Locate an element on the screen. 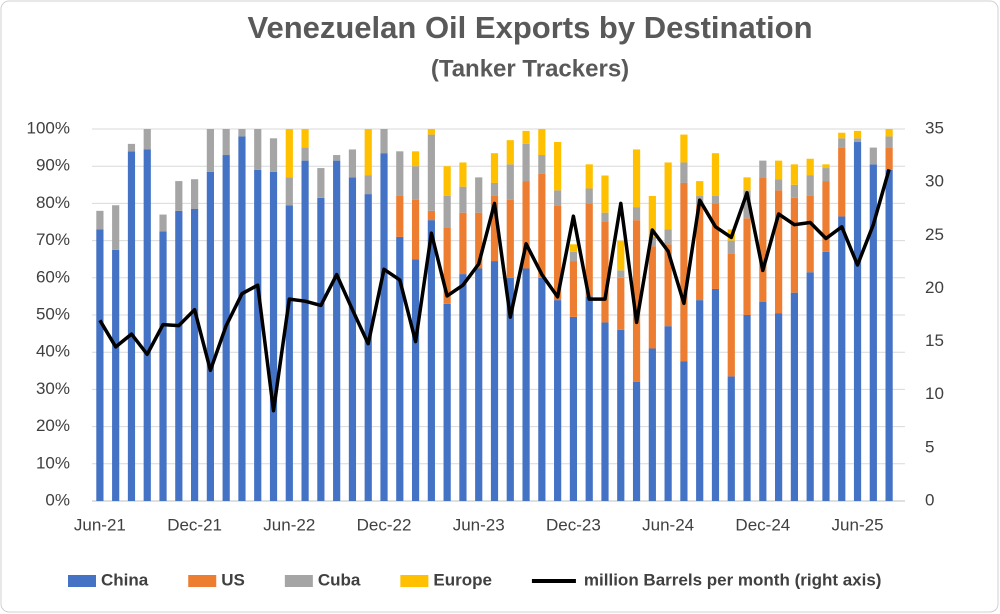 The width and height of the screenshot is (1000, 614). y-tick-label: 80% is located at coordinates (53, 202).